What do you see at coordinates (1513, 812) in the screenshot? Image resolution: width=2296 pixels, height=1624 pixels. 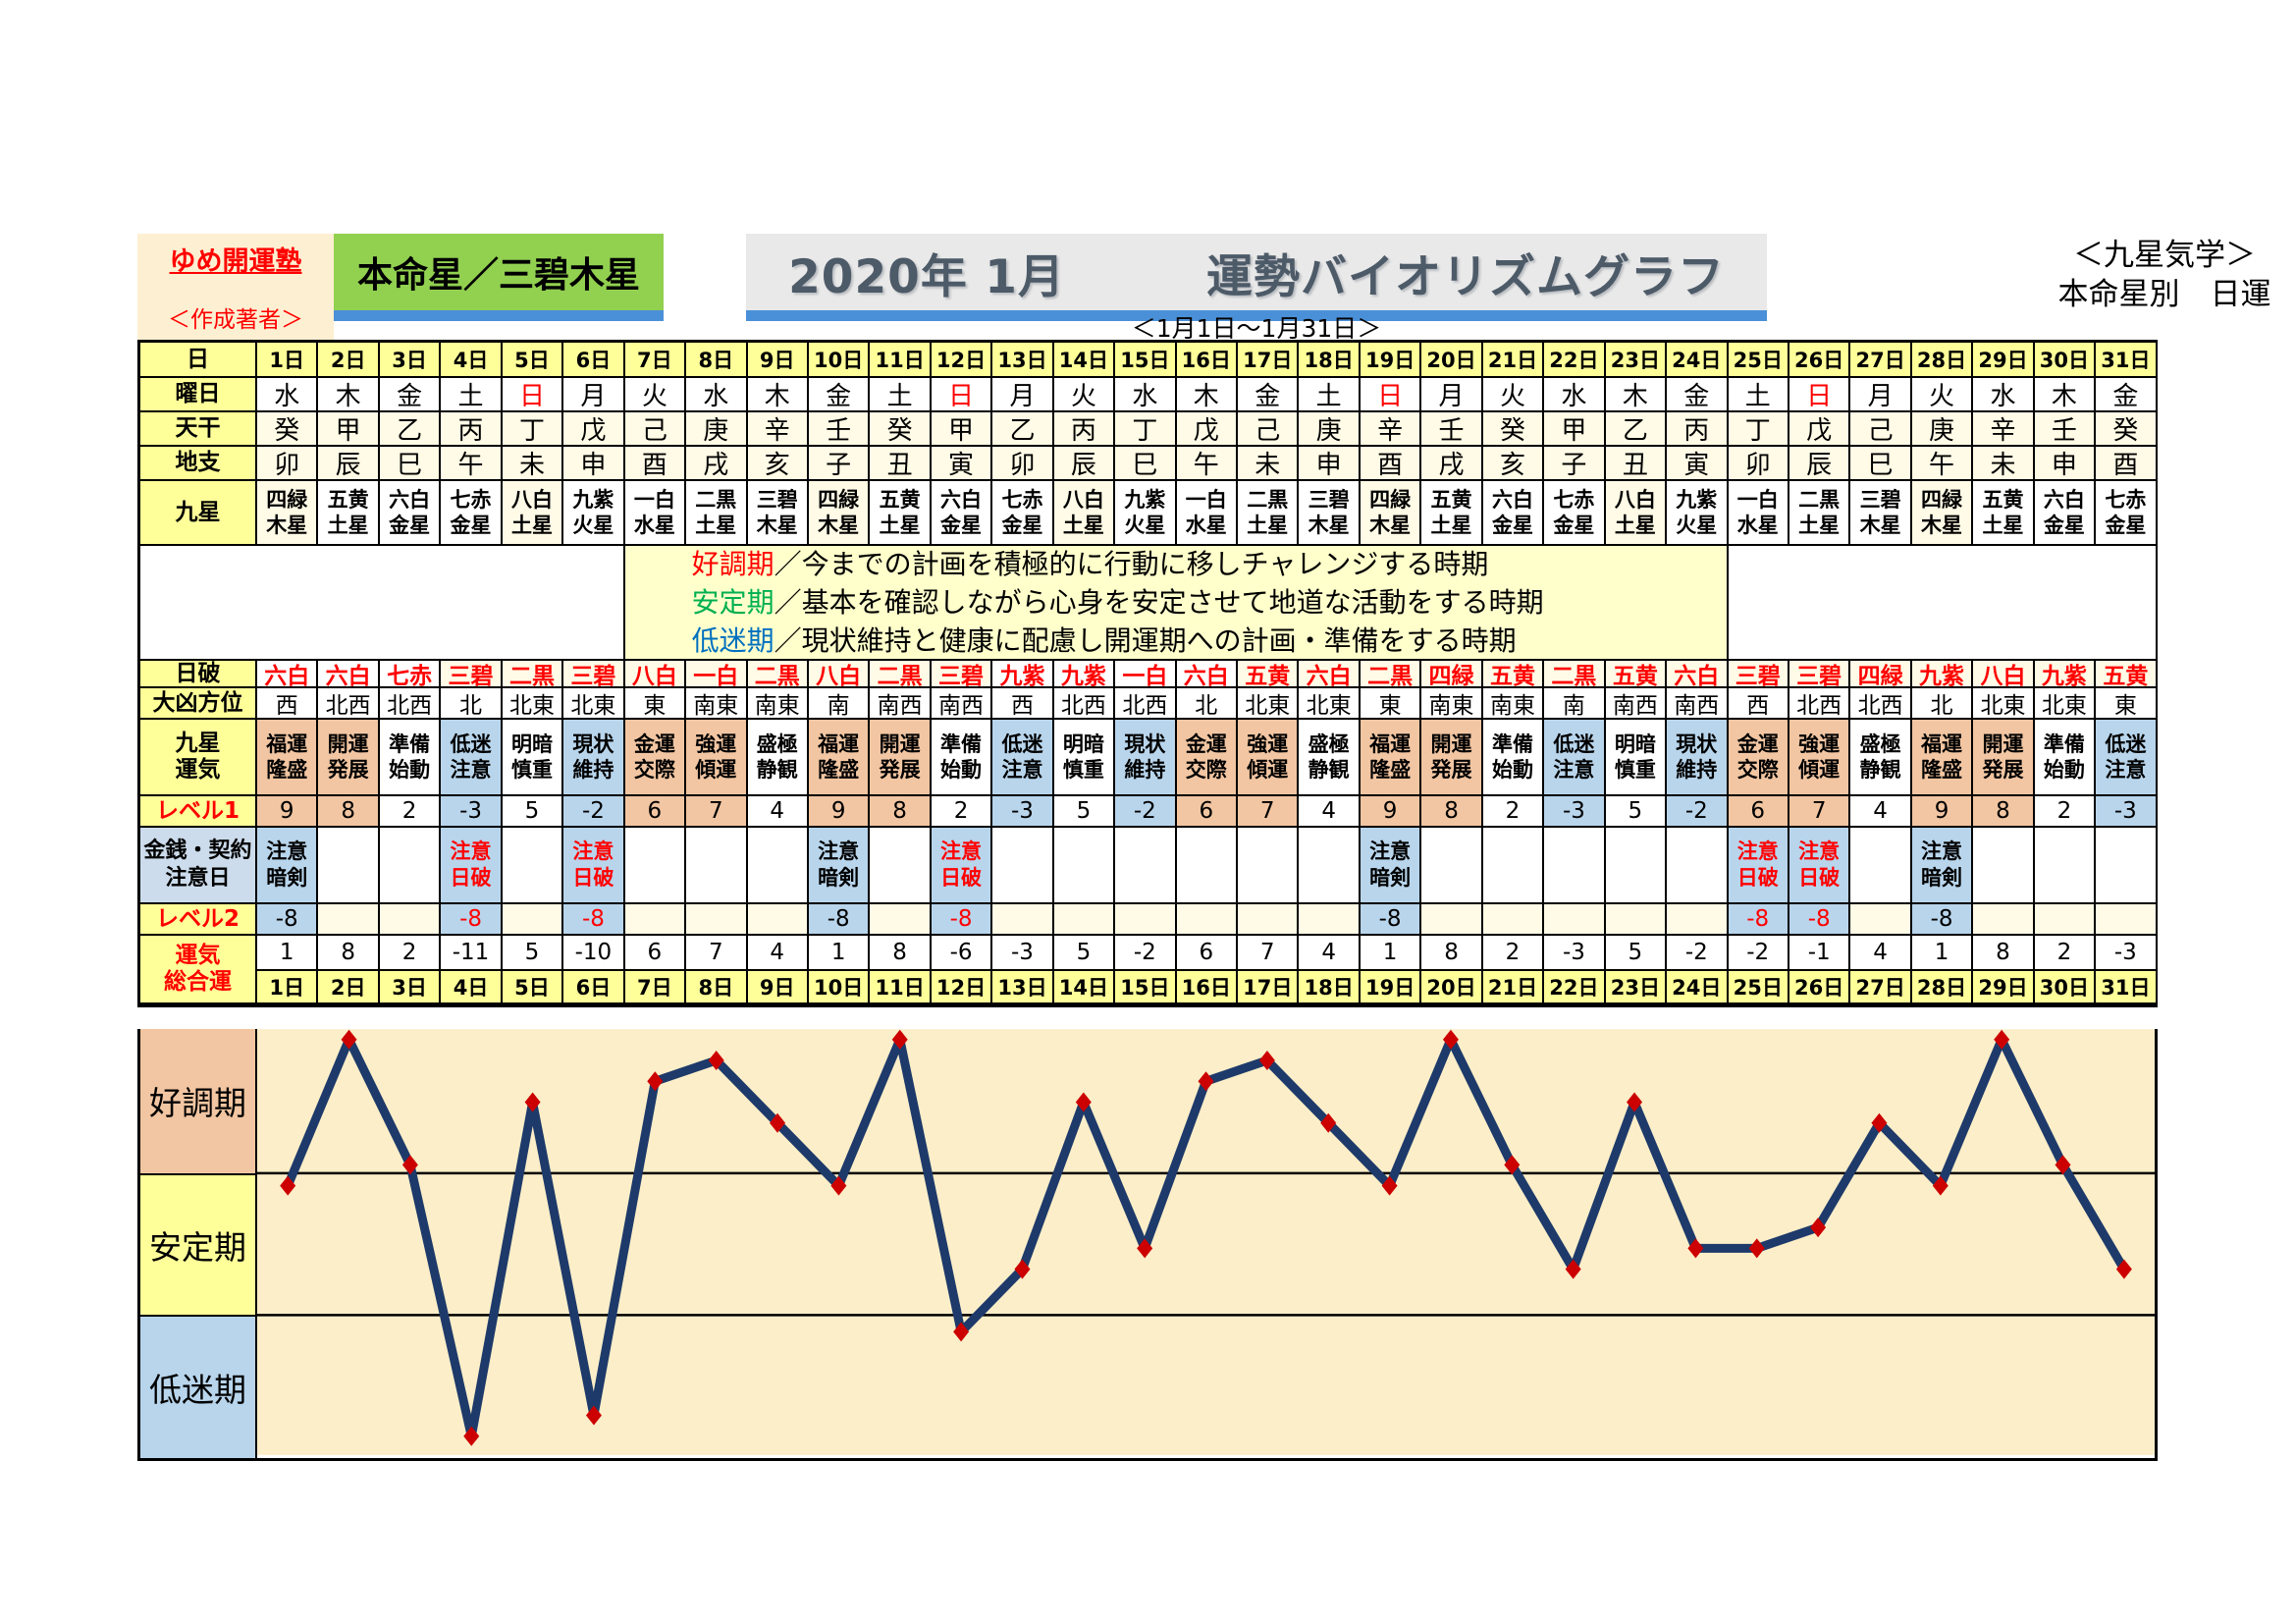 I see `level1-d21: 2` at bounding box center [1513, 812].